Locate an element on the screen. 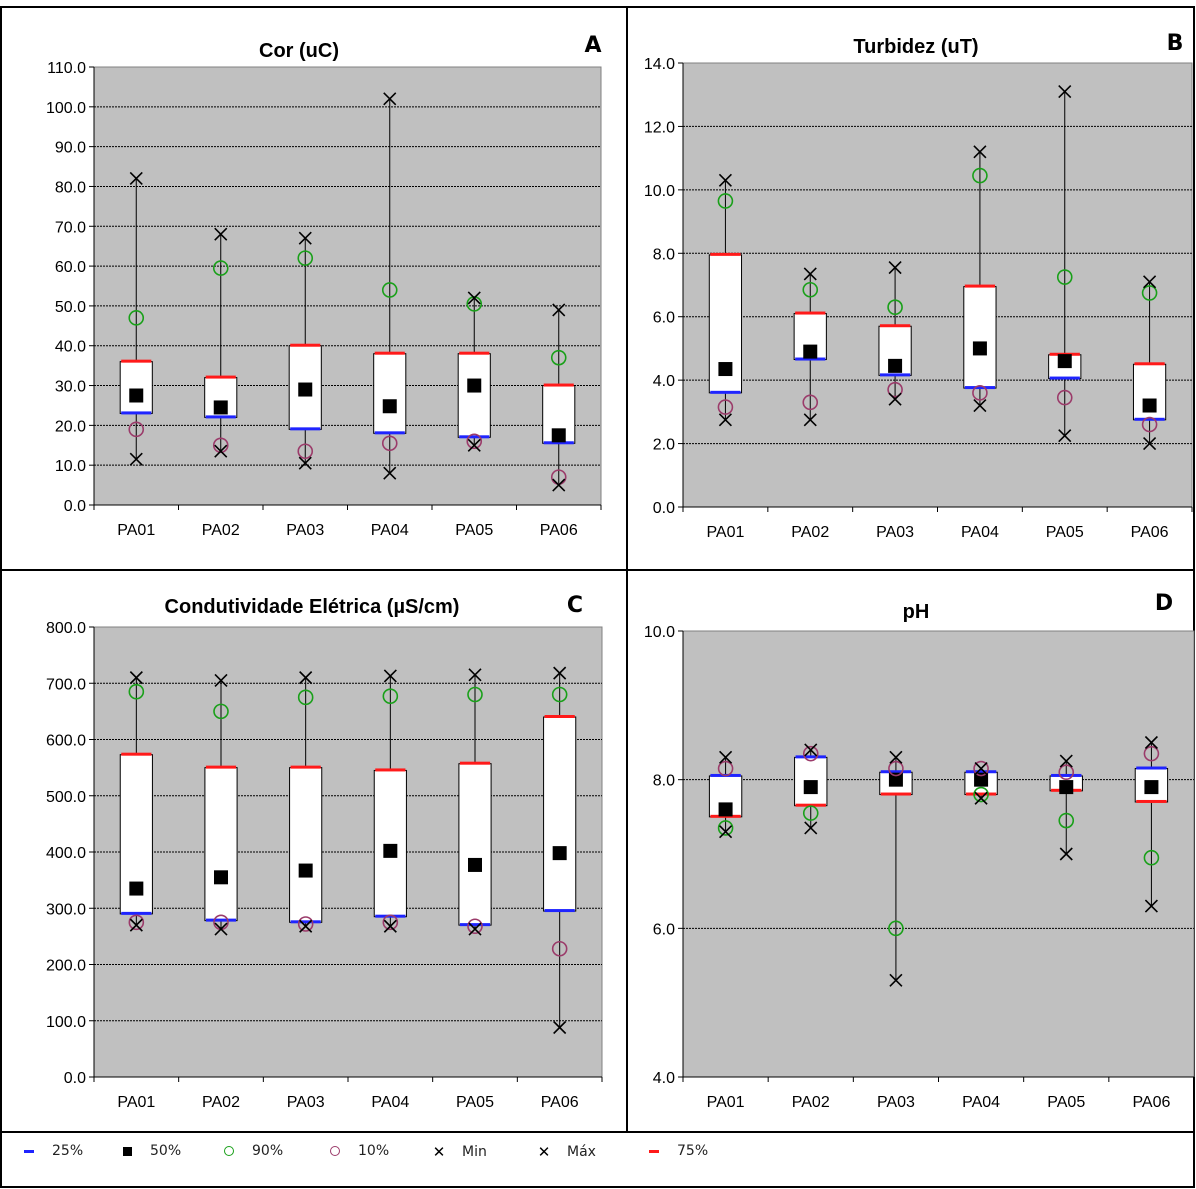 The image size is (1196, 1189). y-tick-label: 400.0 is located at coordinates (66, 853).